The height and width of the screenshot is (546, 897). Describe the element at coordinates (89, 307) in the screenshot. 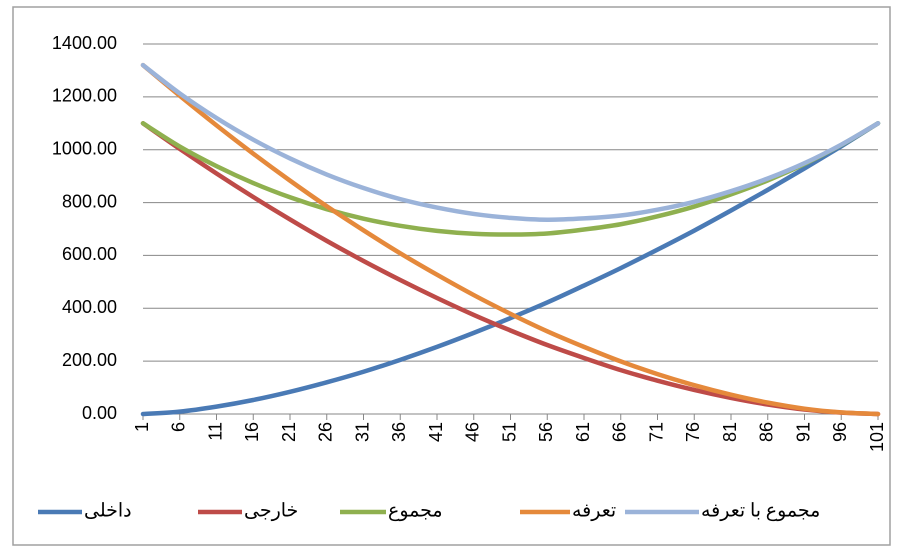

I see `y-tick-label: 400.00` at that location.